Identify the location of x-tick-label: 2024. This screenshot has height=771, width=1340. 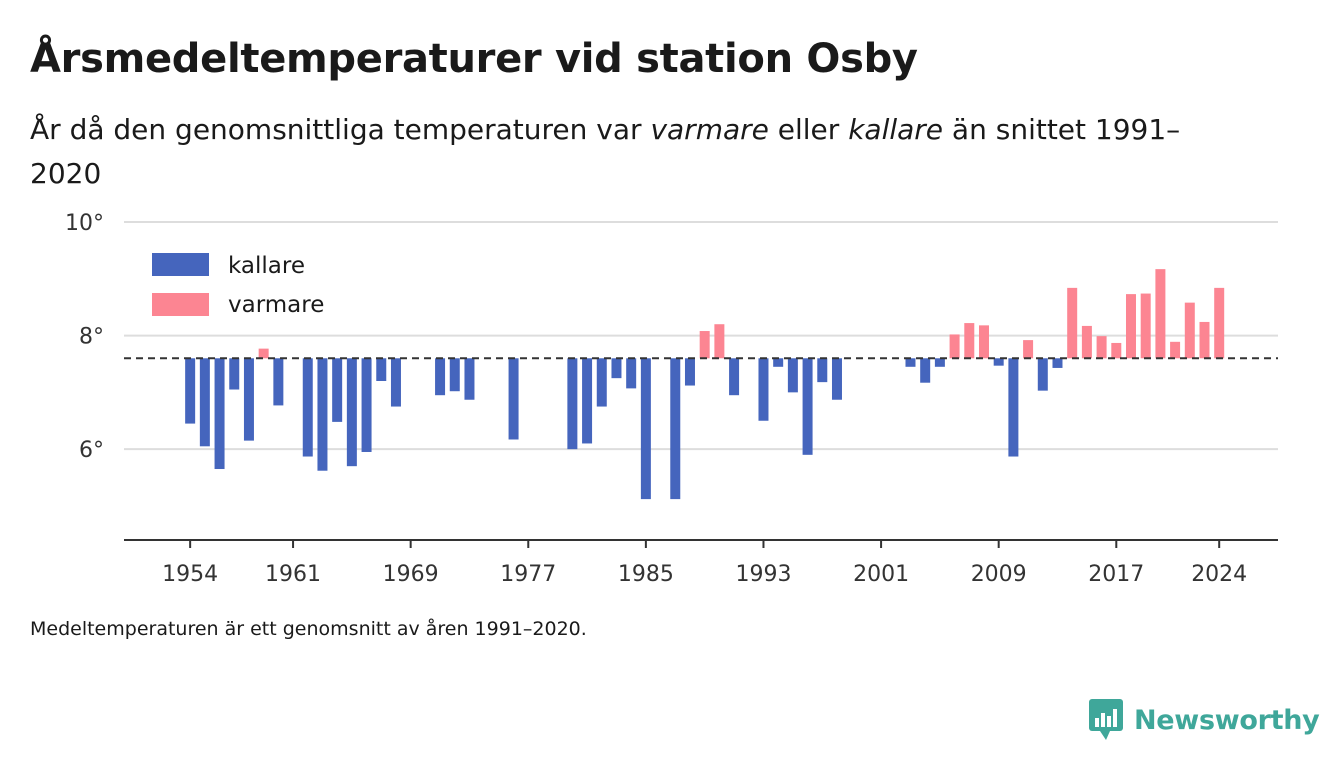
(1219, 574).